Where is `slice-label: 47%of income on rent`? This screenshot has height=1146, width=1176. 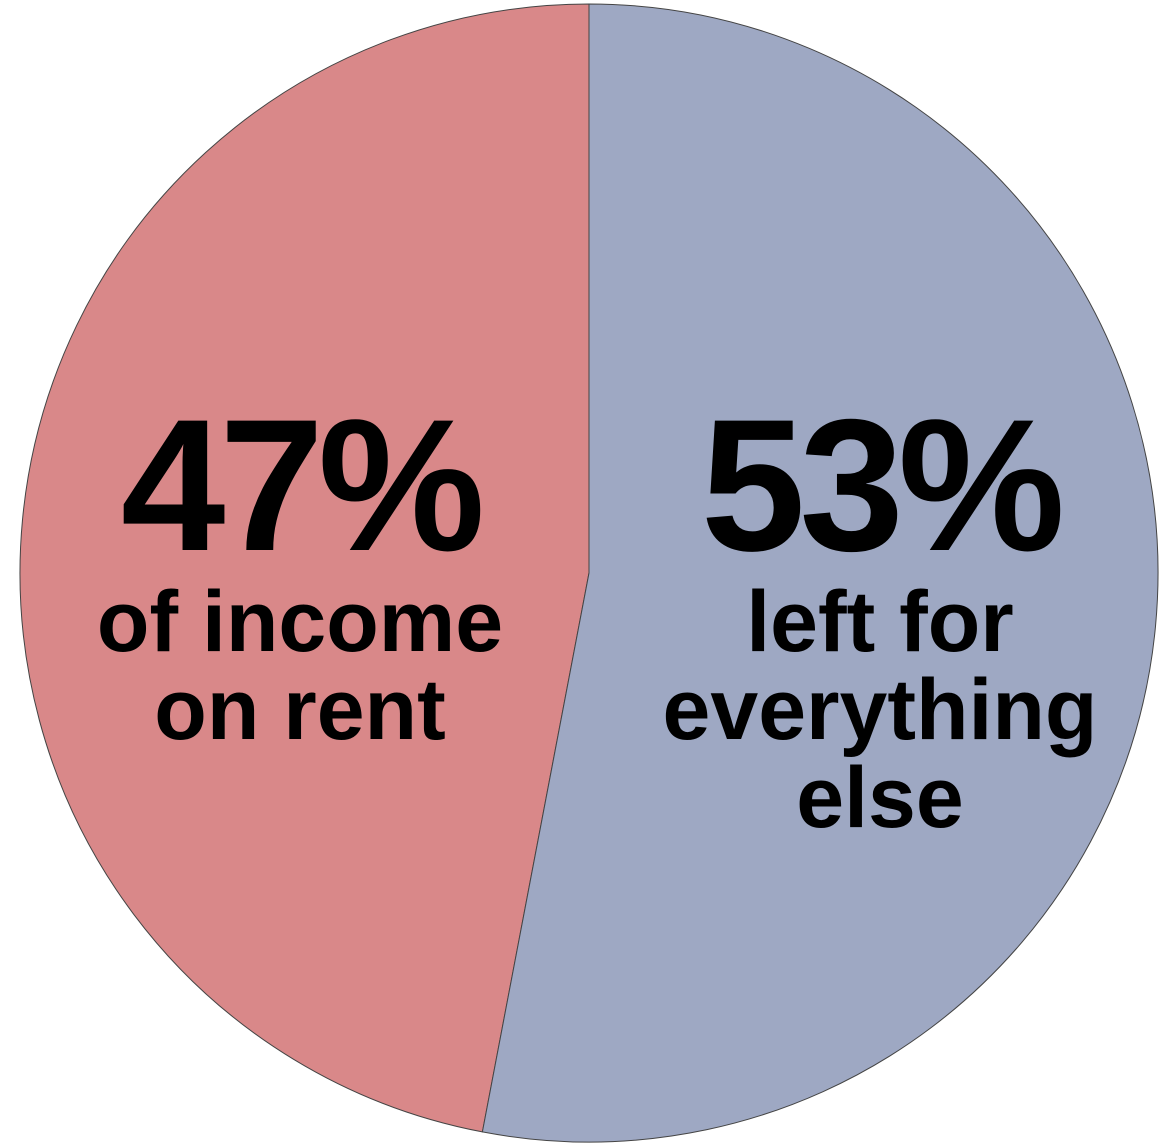 slice-label: 47%of income on rent is located at coordinates (300, 577).